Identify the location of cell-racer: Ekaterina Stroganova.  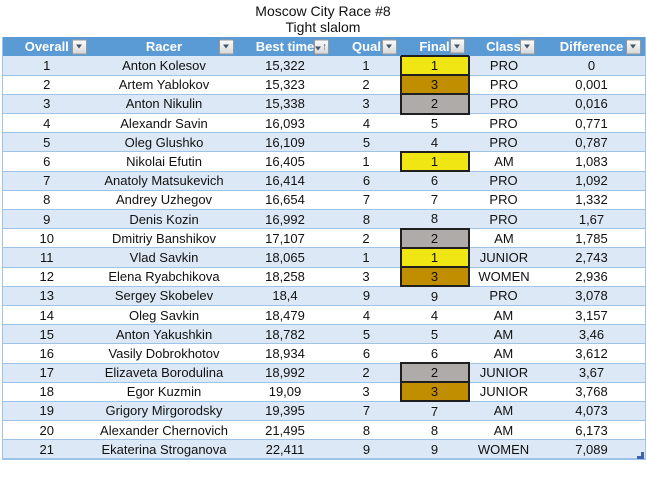
(164, 449).